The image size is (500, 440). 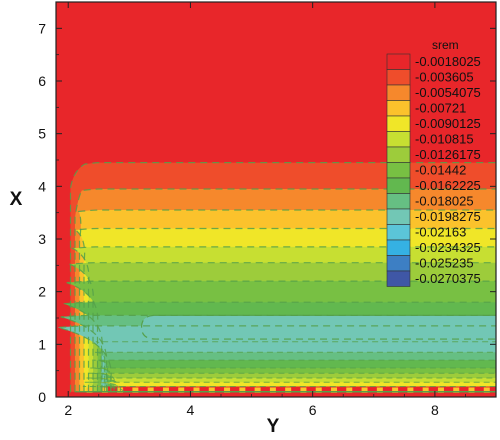 I want to click on x-tick-label: 6, so click(x=313, y=410).